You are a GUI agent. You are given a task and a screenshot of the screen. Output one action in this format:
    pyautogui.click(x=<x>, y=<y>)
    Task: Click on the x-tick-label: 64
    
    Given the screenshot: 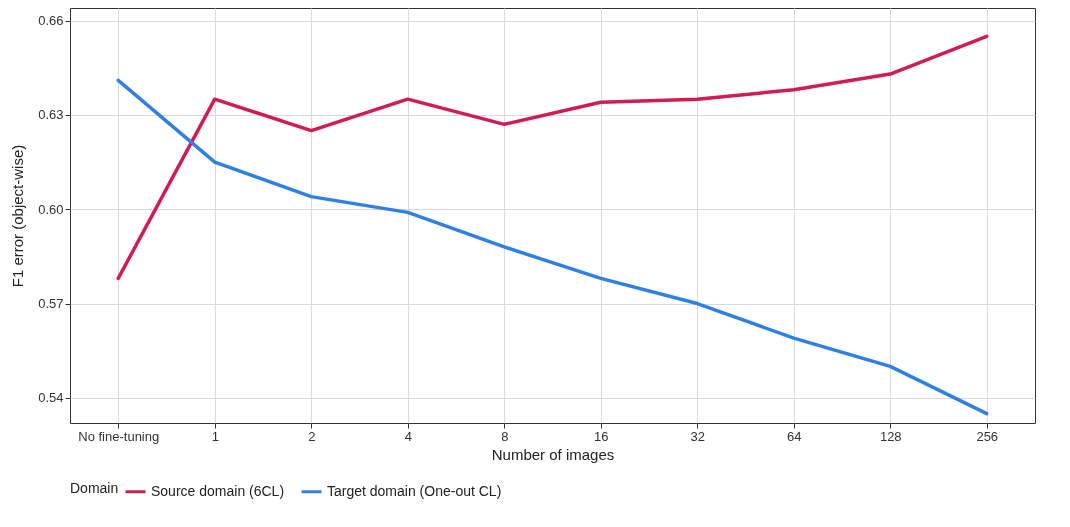 What is the action you would take?
    pyautogui.click(x=794, y=436)
    